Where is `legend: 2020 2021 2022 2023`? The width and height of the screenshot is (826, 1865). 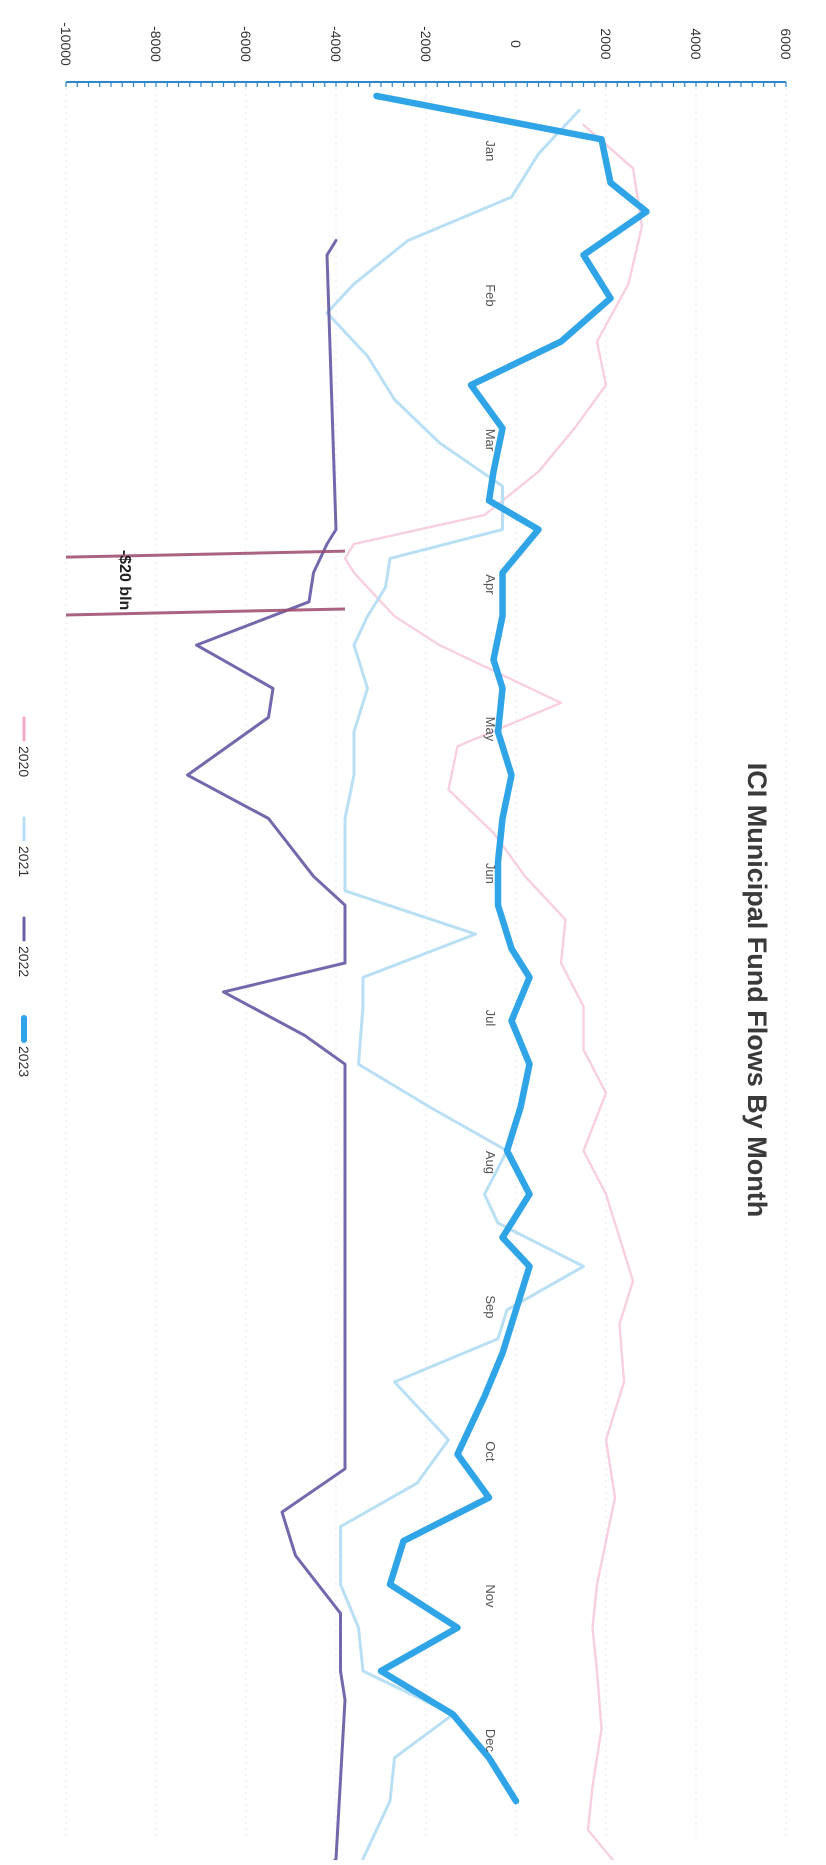
legend: 2020 2021 2022 2023 is located at coordinates (24, 896).